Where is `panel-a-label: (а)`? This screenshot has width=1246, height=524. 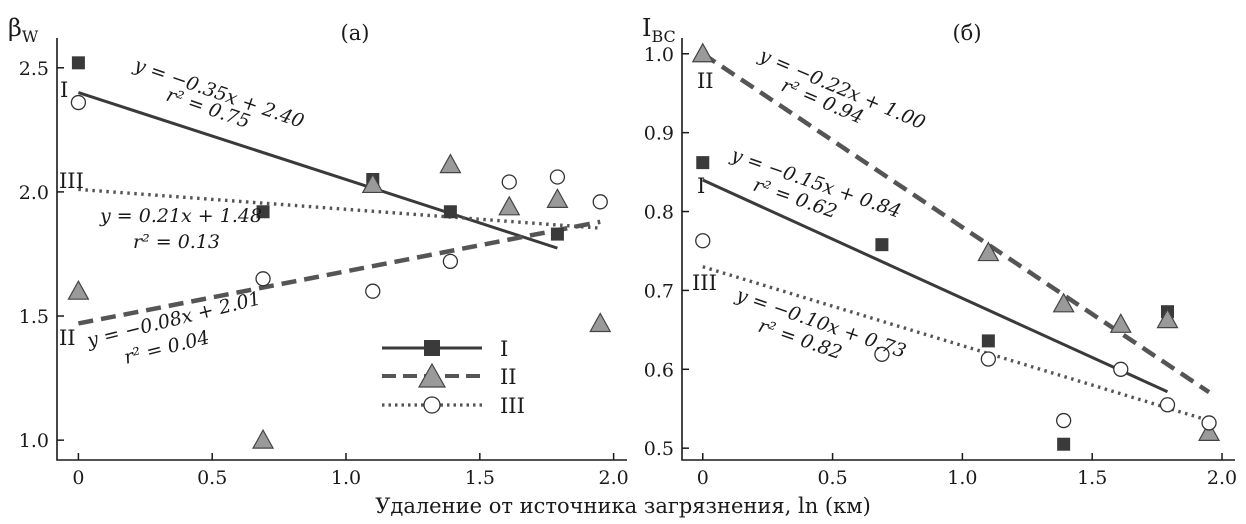
panel-a-label: (а) is located at coordinates (355, 33).